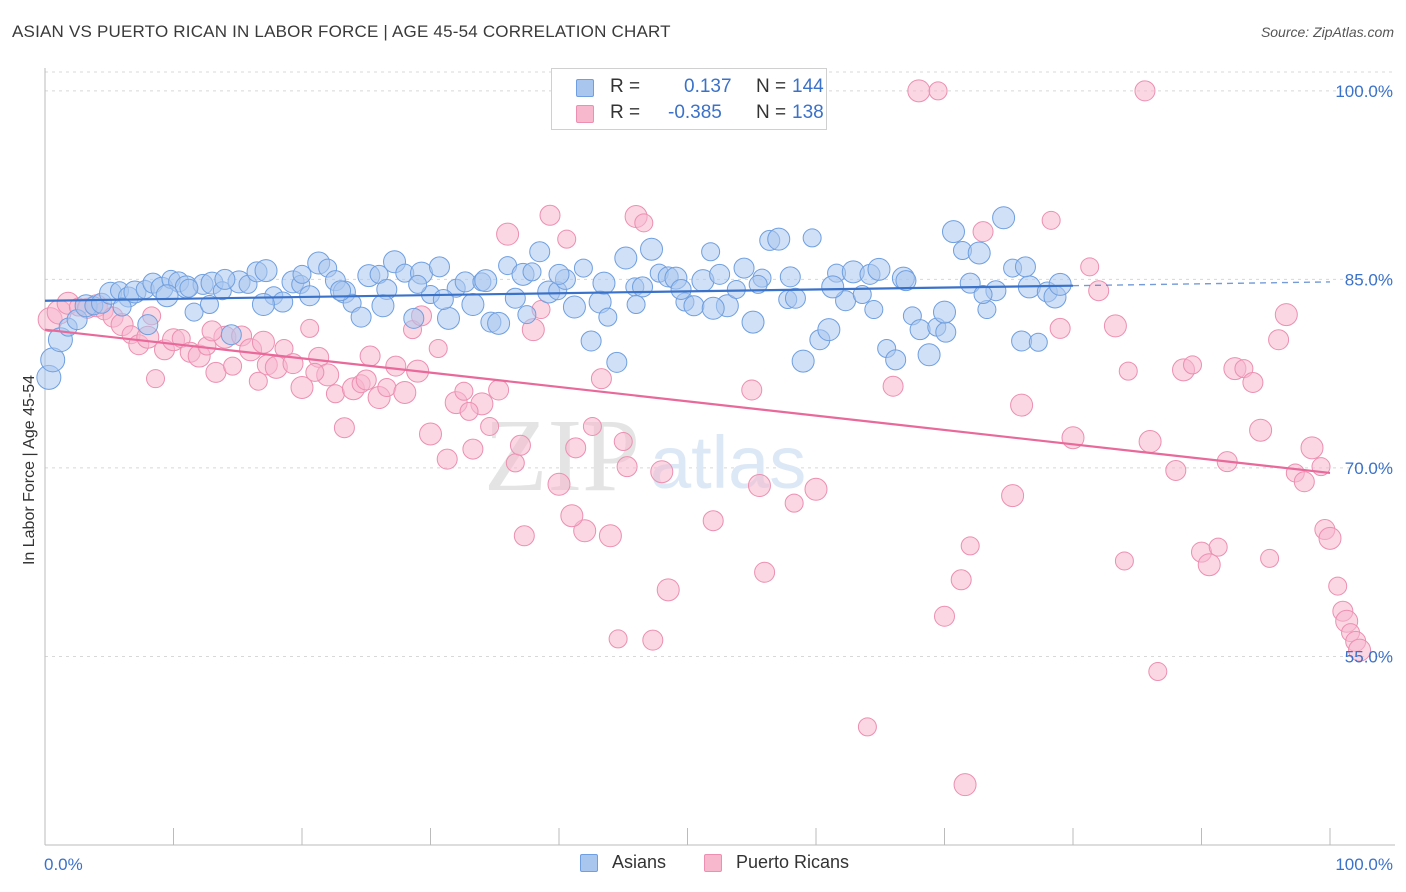 This screenshot has height=892, width=1406. Describe the element at coordinates (808, 86) in the screenshot. I see `asians-n-value: 144` at that location.